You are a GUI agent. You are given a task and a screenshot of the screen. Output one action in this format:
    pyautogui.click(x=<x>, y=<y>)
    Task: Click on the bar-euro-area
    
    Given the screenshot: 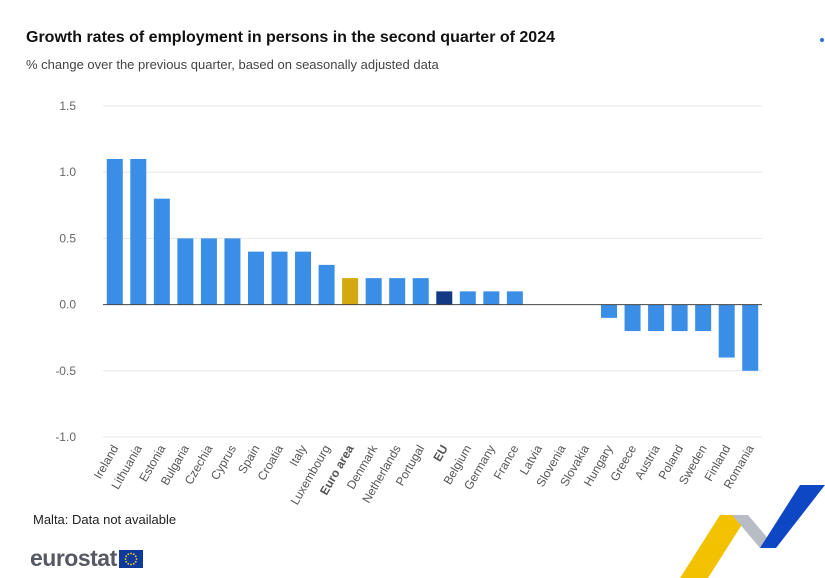 What is the action you would take?
    pyautogui.click(x=350, y=291)
    